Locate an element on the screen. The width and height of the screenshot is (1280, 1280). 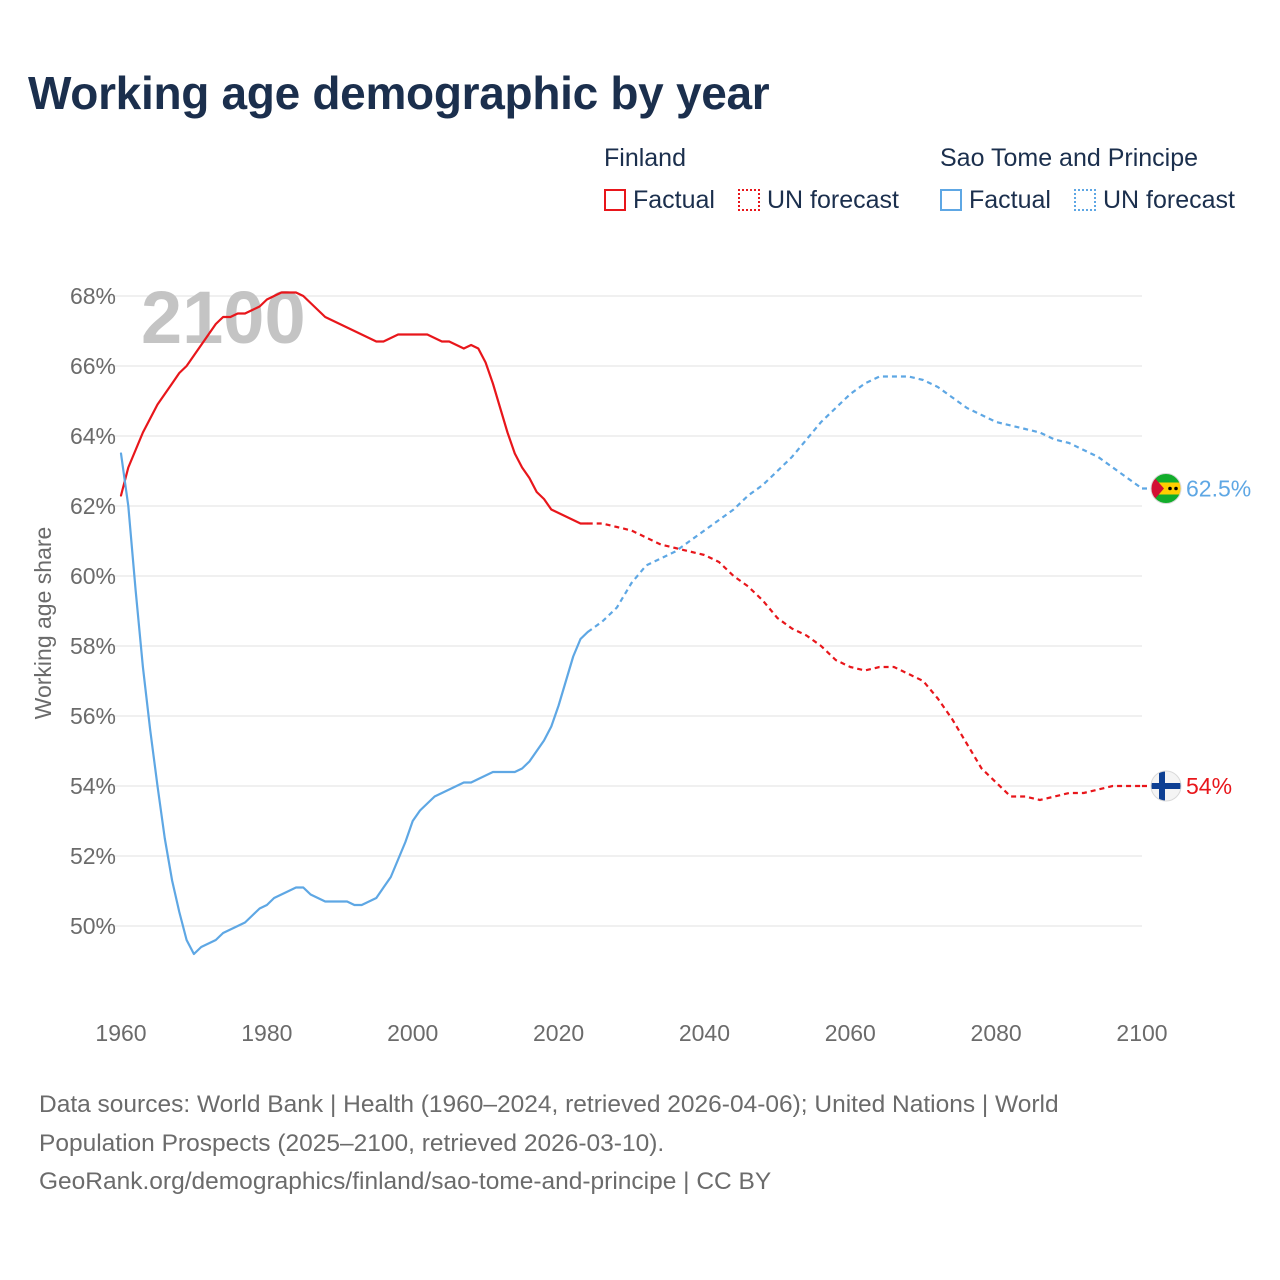
legend-item-sao-tome-forecast: UN forecast is located at coordinates (1154, 200).